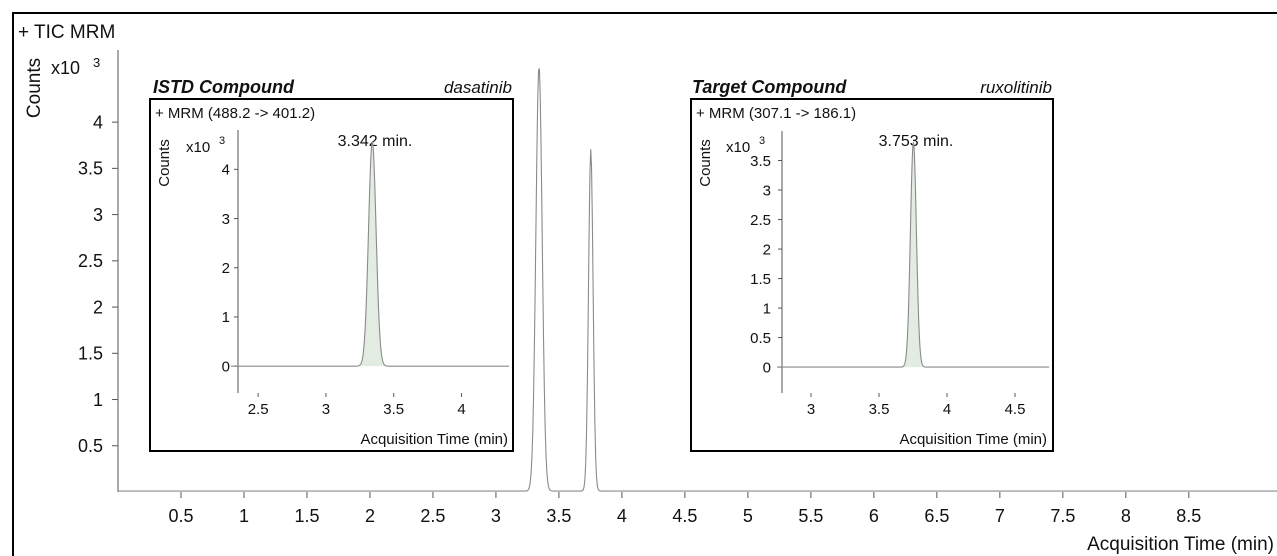 This screenshot has width=1277, height=556. I want to click on main-y-tick-label: 3, so click(98, 215).